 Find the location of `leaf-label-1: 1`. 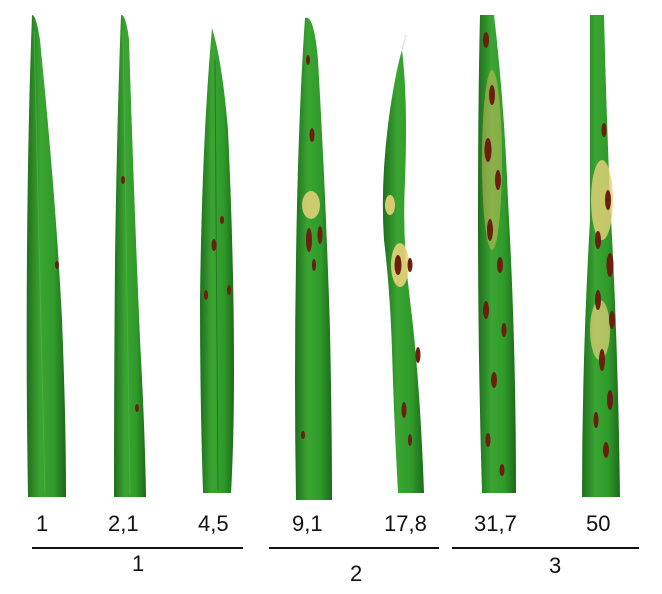

leaf-label-1: 1 is located at coordinates (42, 523).